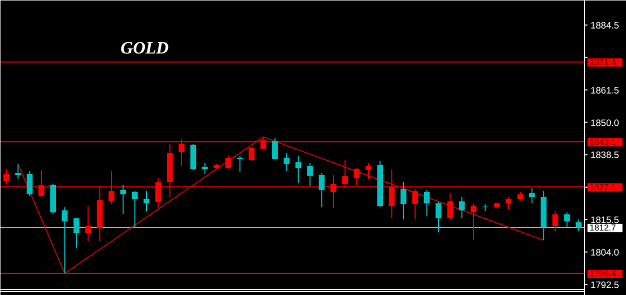 The image size is (626, 295). What do you see at coordinates (605, 123) in the screenshot?
I see `y-tick-label: 1850.0` at bounding box center [605, 123].